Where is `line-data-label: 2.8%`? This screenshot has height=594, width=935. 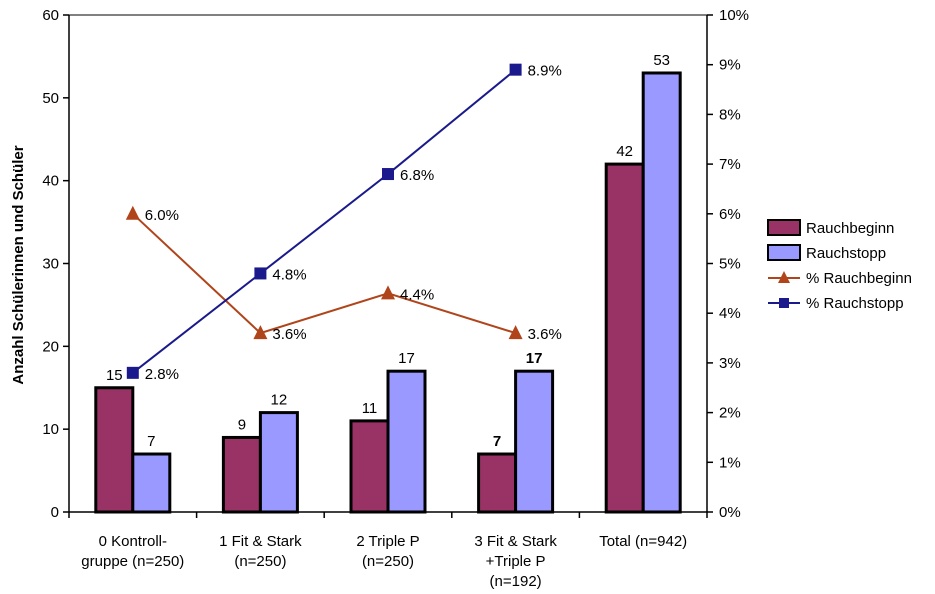
line-data-label: 2.8% is located at coordinates (162, 374).